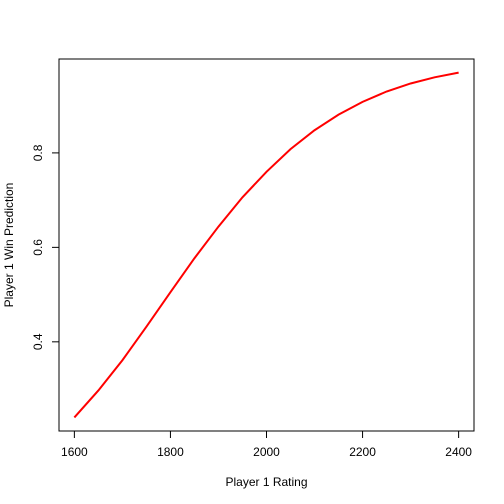 The height and width of the screenshot is (504, 504). I want to click on y-tick-label: 0.6, so click(38, 247).